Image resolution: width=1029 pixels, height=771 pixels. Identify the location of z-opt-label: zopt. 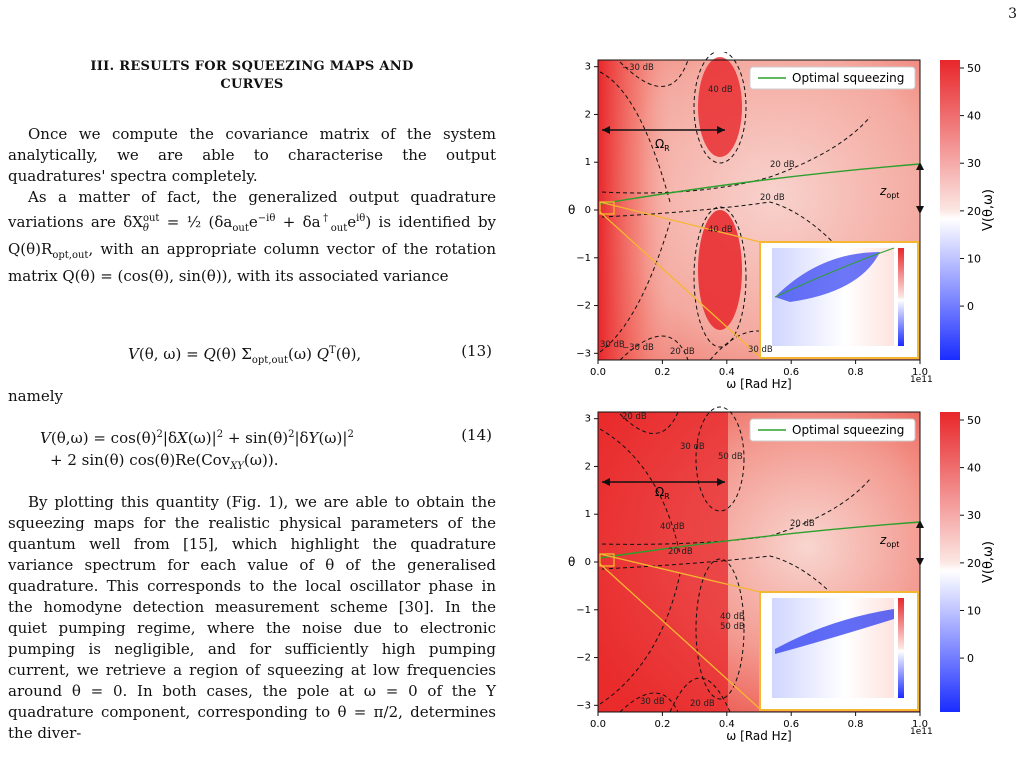
(889, 541).